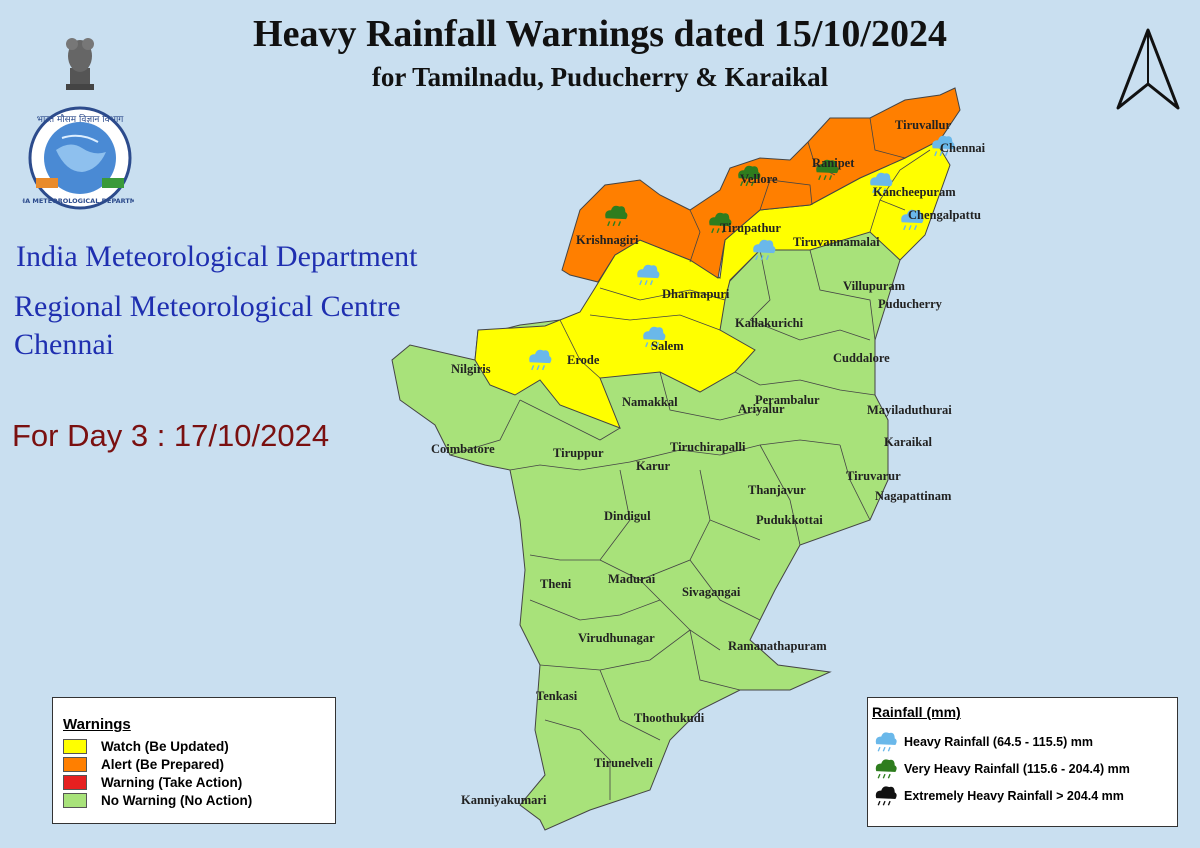  What do you see at coordinates (650, 402) in the screenshot?
I see `district-label-namakkal: Namakkal` at bounding box center [650, 402].